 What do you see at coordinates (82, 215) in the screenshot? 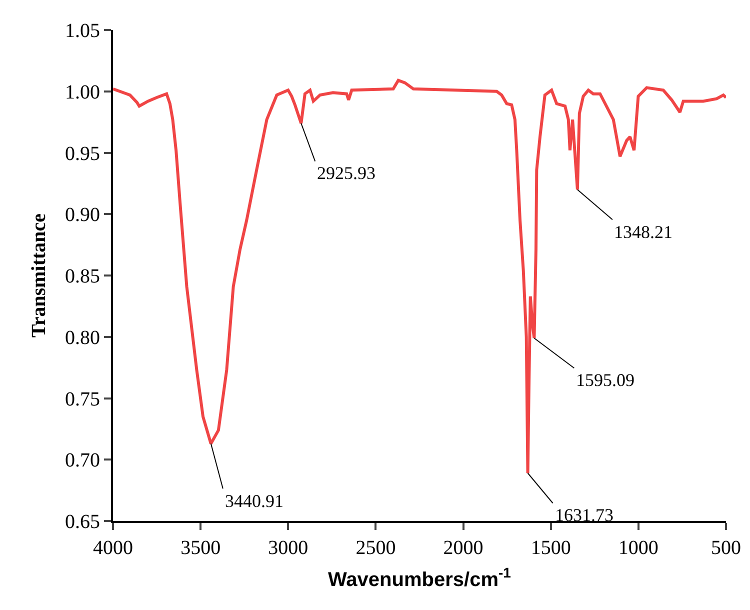
I see `y-tick-label: 0.90` at bounding box center [82, 215].